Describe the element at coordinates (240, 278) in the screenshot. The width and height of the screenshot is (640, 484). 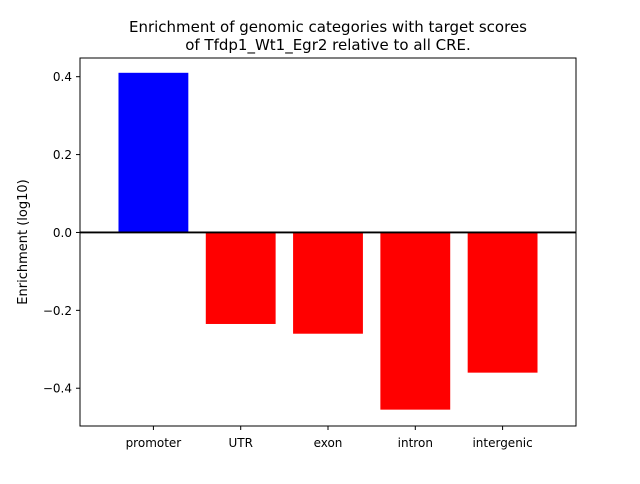
I see `bar-UTR` at that location.